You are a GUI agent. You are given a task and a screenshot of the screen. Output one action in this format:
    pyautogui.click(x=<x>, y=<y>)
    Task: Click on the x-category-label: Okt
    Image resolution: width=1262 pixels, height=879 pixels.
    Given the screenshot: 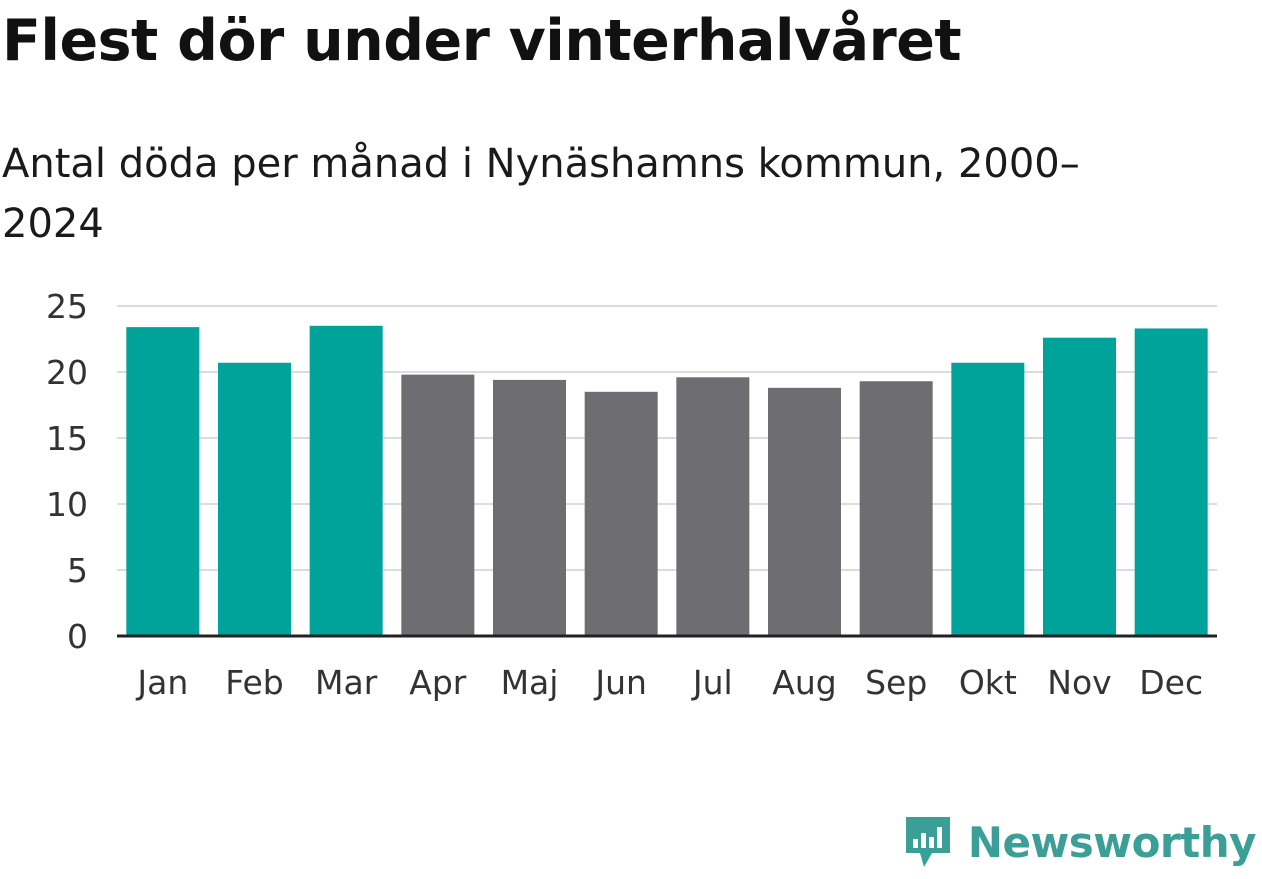 What is the action you would take?
    pyautogui.click(x=988, y=682)
    